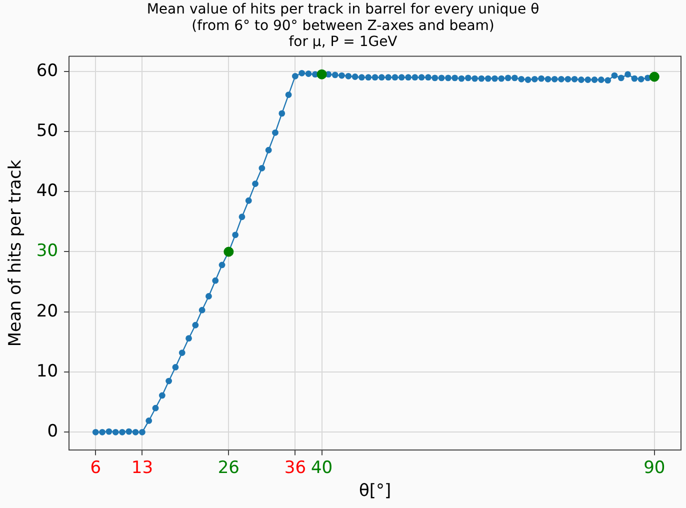  What do you see at coordinates (47, 371) in the screenshot?
I see `y-tick-label: 10` at bounding box center [47, 371].